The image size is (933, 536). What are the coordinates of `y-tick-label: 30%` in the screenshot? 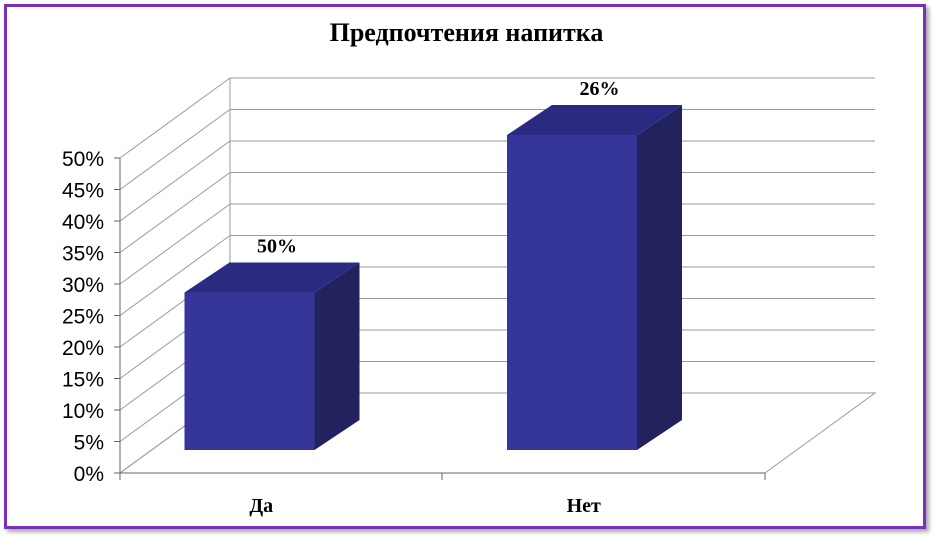 It's located at (83, 285).